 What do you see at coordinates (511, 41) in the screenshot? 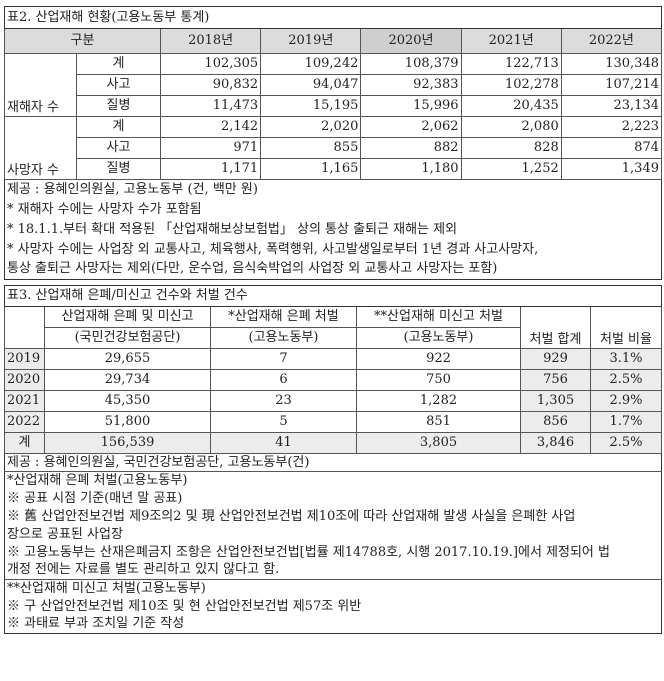
I see `column-header: 2021년` at bounding box center [511, 41].